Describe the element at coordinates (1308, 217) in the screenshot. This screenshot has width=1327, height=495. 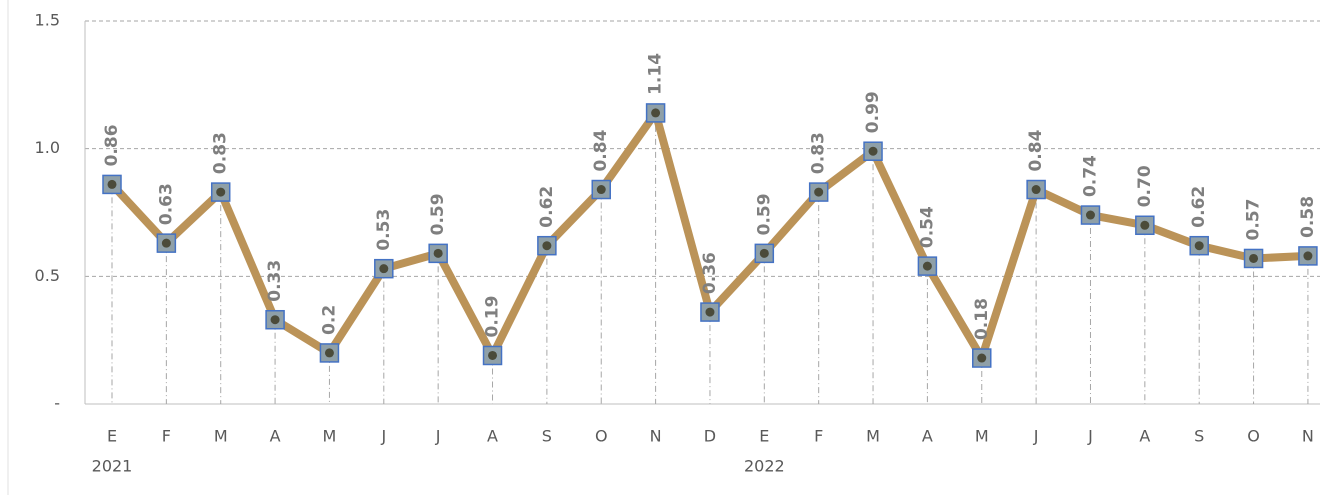
I see `value-label: 0.58` at that location.